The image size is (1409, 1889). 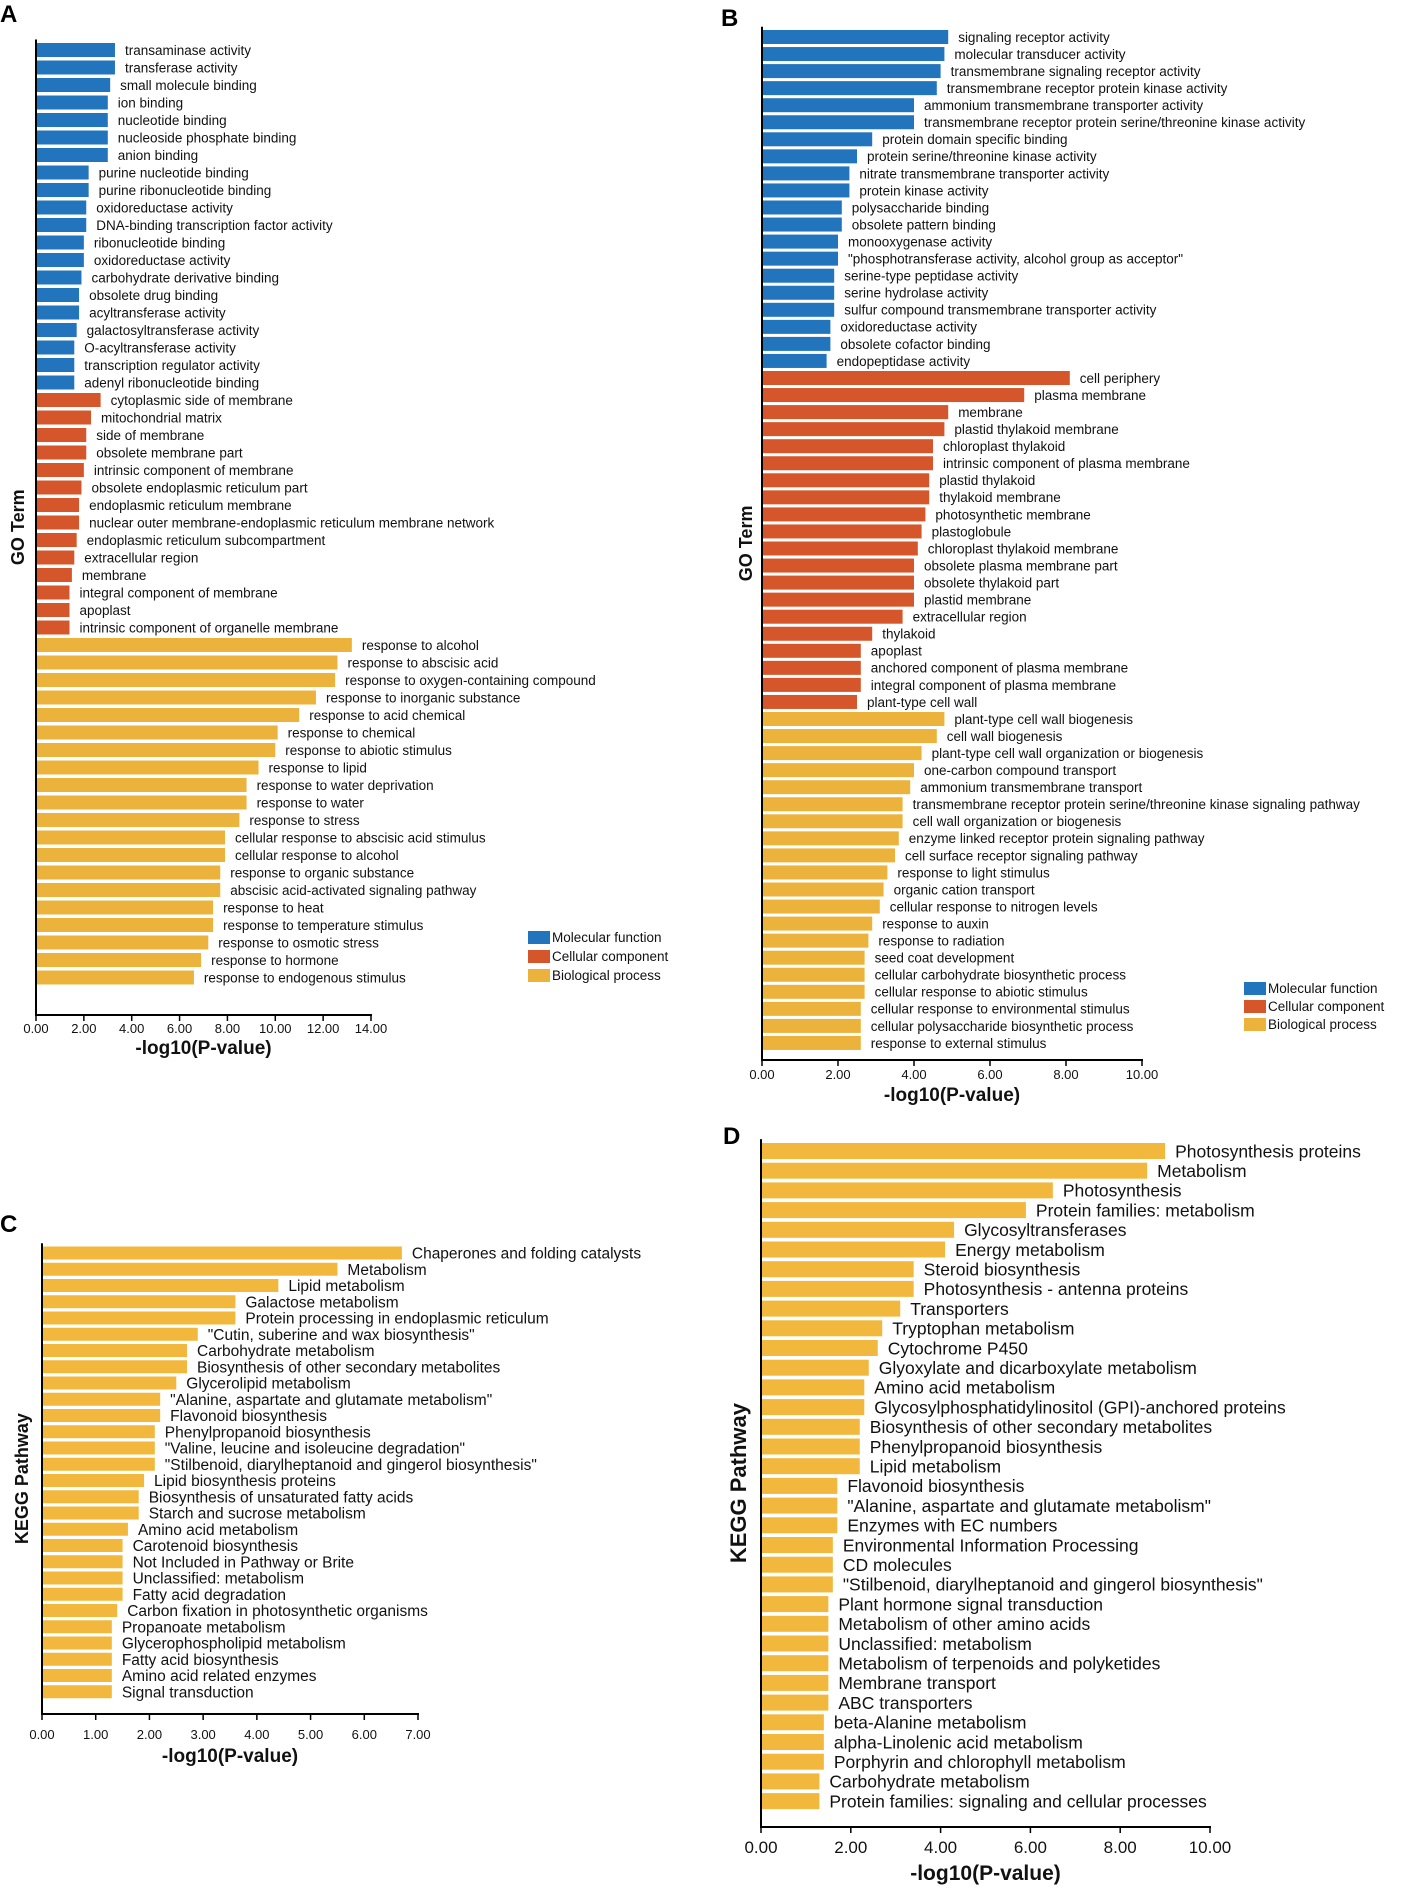 What do you see at coordinates (1023, 548) in the screenshot?
I see `bar-label: chloroplast thylakoid membrane` at bounding box center [1023, 548].